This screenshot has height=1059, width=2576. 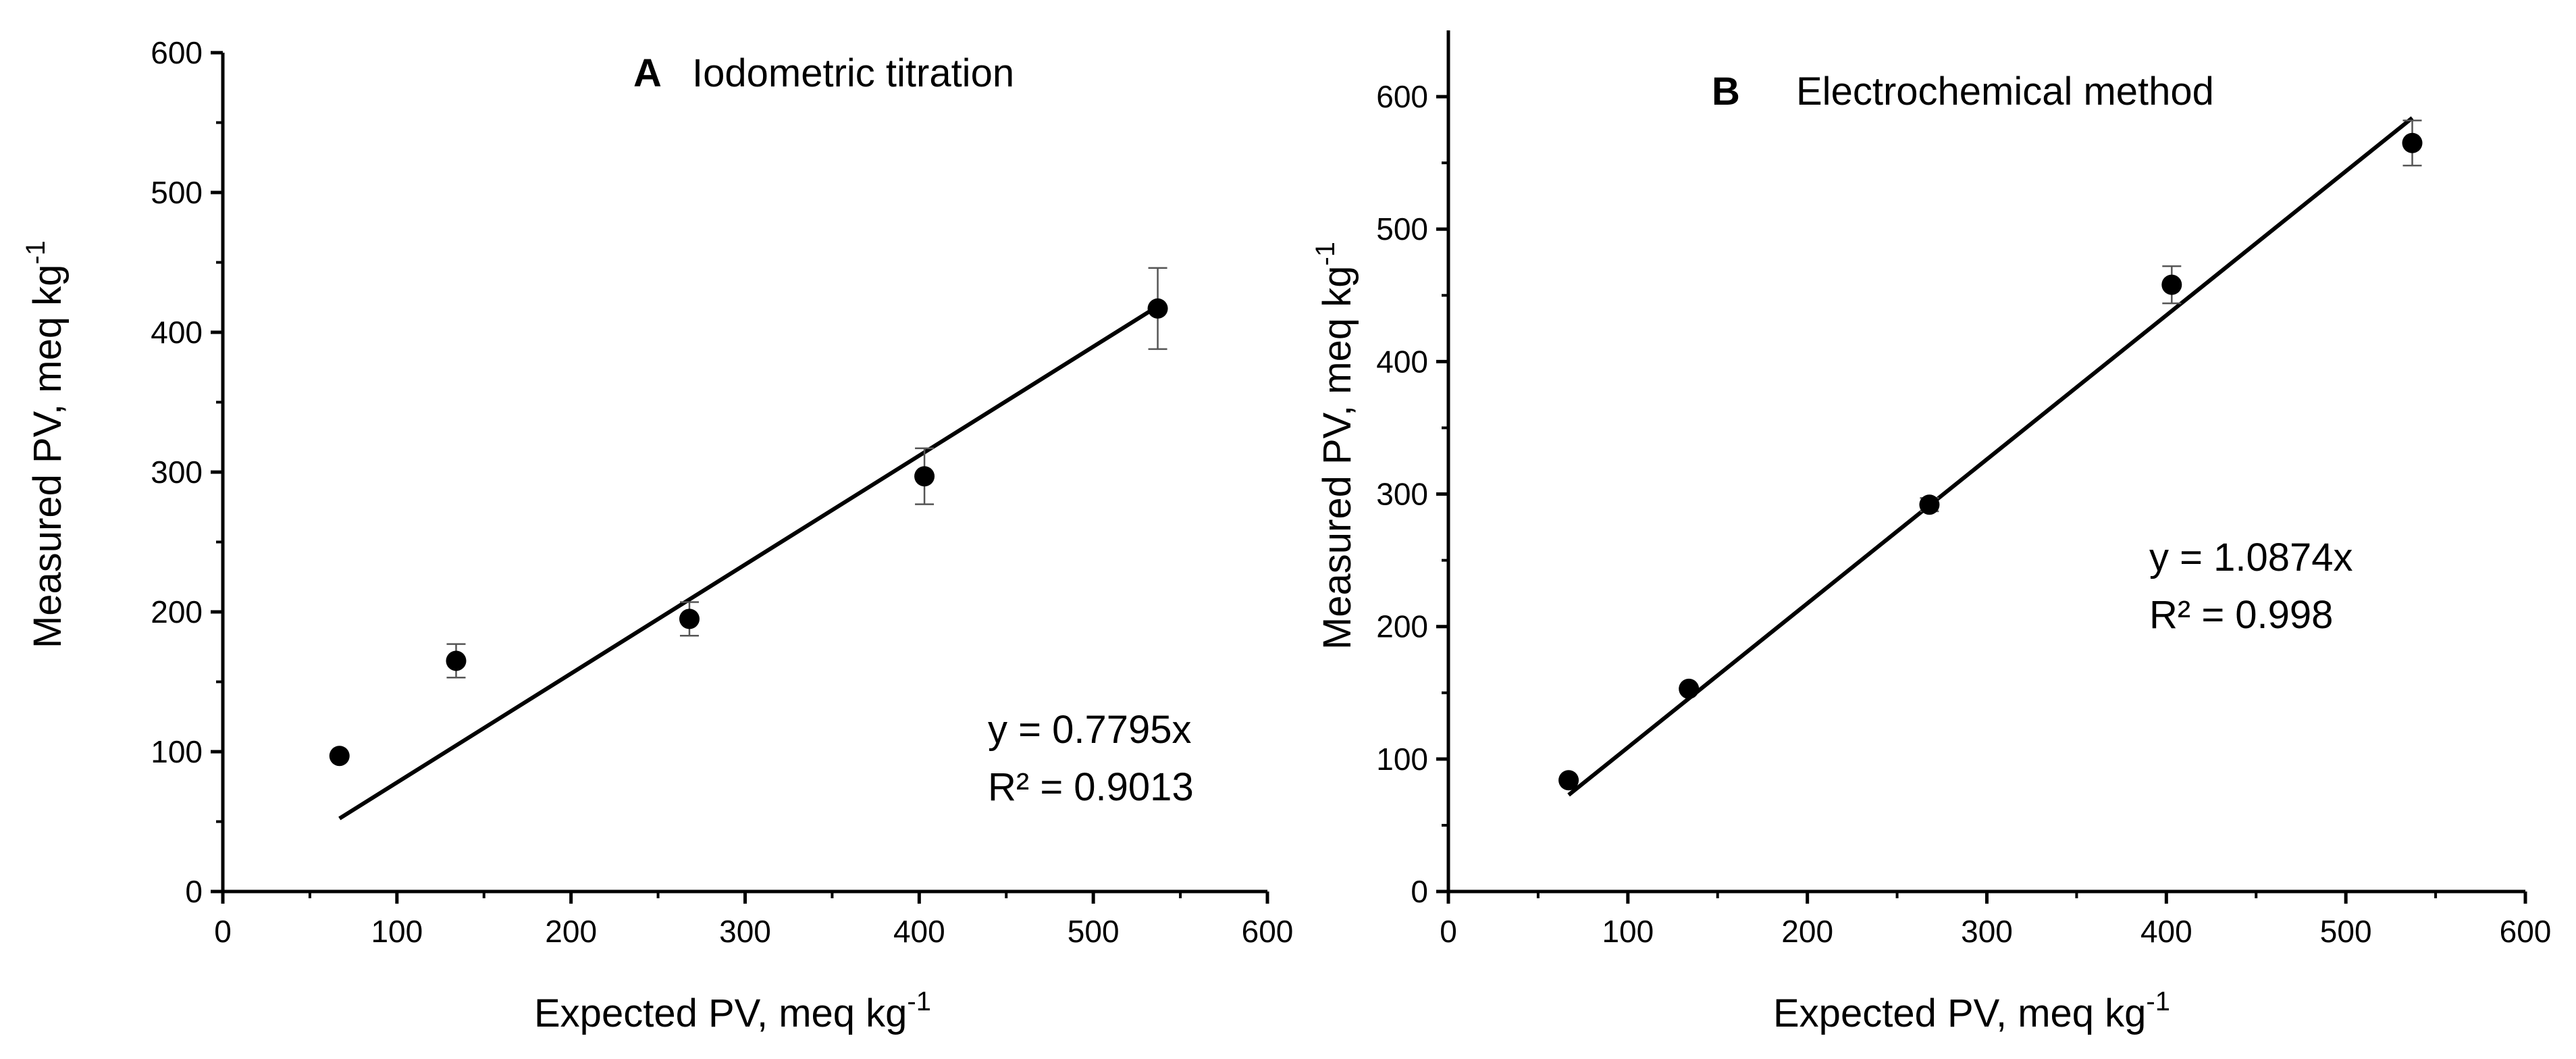 What do you see at coordinates (397, 932) in the screenshot?
I see `panel-a-x-tick-label: 100` at bounding box center [397, 932].